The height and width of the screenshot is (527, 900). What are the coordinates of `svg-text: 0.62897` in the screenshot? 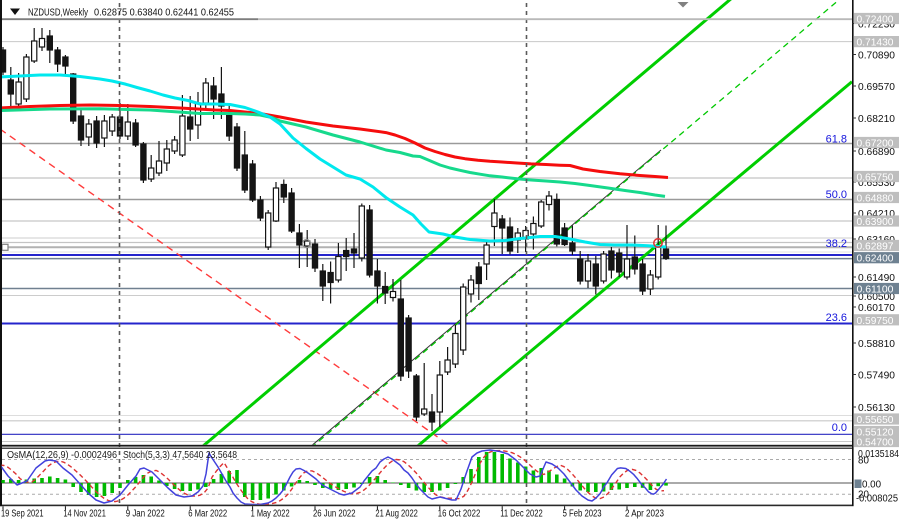 It's located at (875, 247).